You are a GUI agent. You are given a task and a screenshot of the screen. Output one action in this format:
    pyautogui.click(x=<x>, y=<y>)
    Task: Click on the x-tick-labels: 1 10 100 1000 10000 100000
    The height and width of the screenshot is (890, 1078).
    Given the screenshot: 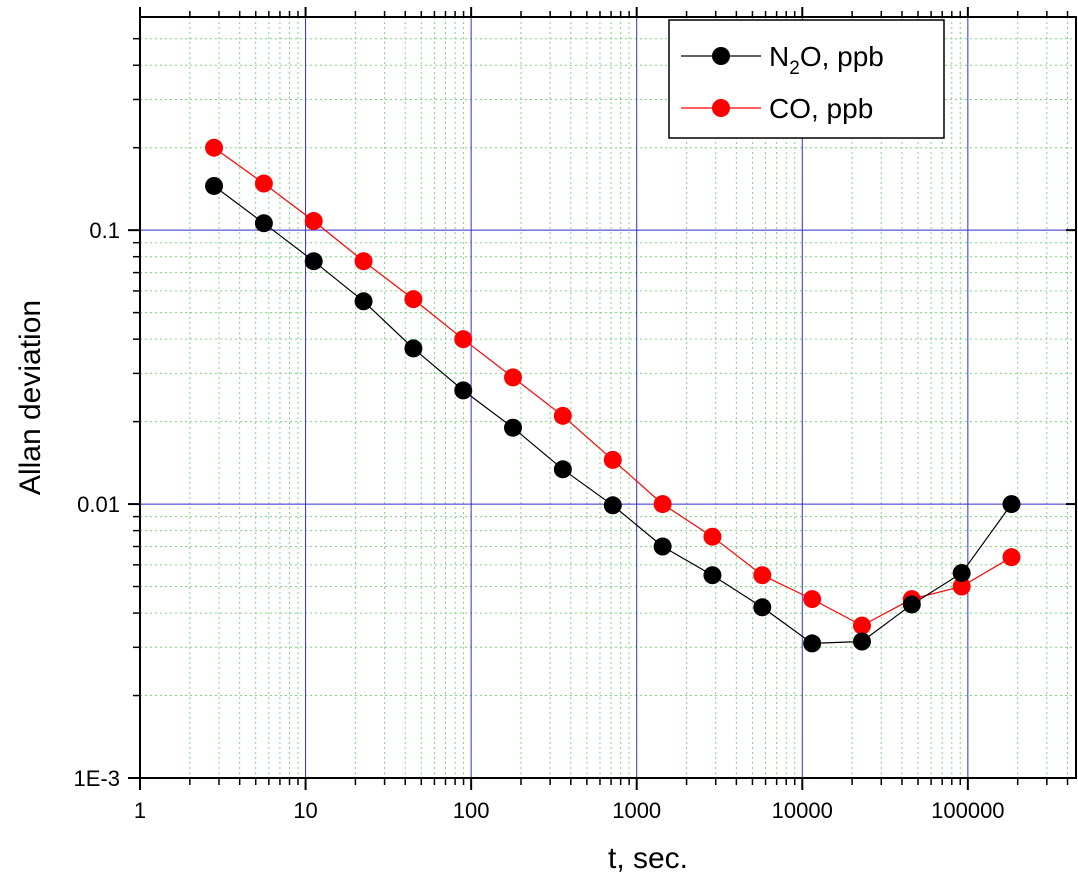 What is the action you would take?
    pyautogui.click(x=569, y=810)
    